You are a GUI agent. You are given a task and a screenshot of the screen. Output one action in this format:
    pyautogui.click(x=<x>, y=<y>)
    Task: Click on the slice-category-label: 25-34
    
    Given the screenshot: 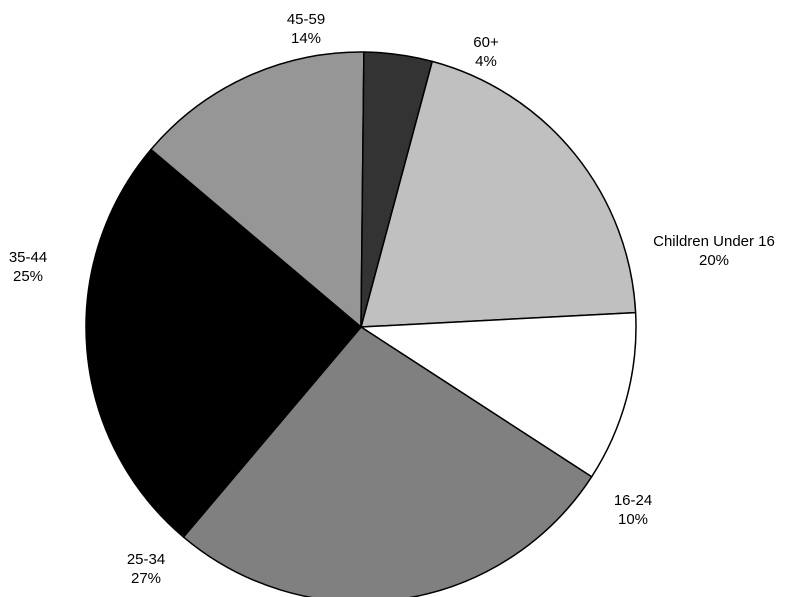 What is the action you would take?
    pyautogui.click(x=146, y=559)
    